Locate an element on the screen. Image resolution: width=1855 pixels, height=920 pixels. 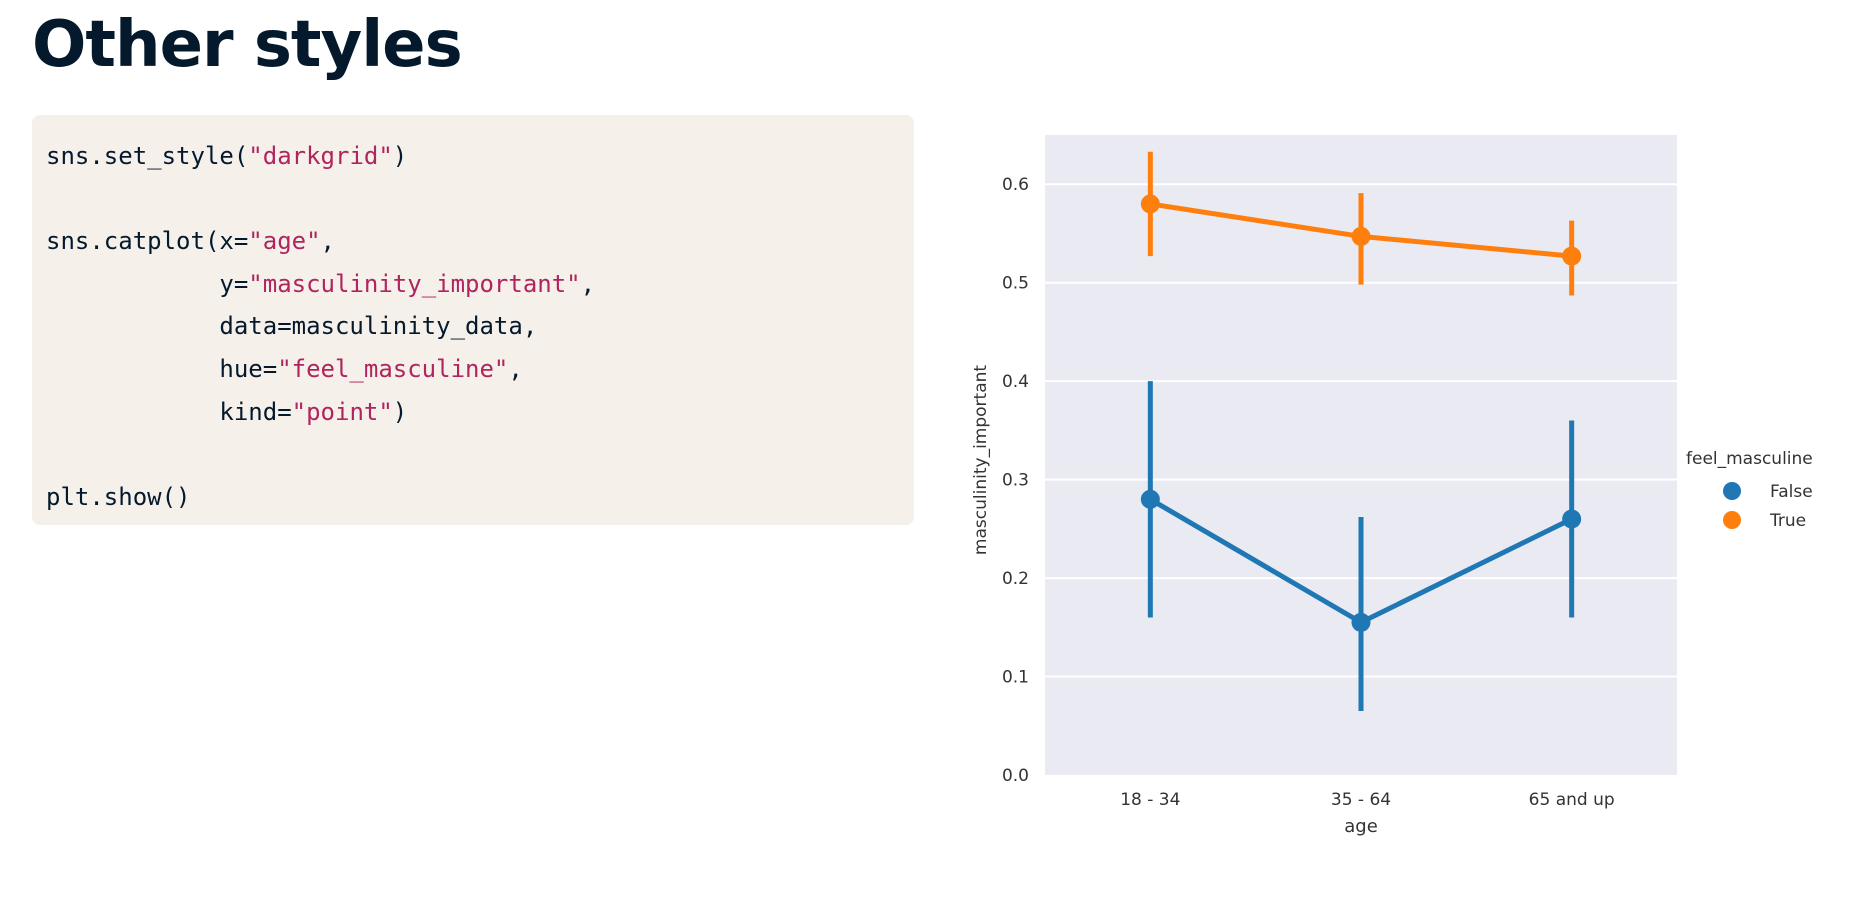
code-token: kind= is located at coordinates (169, 411).